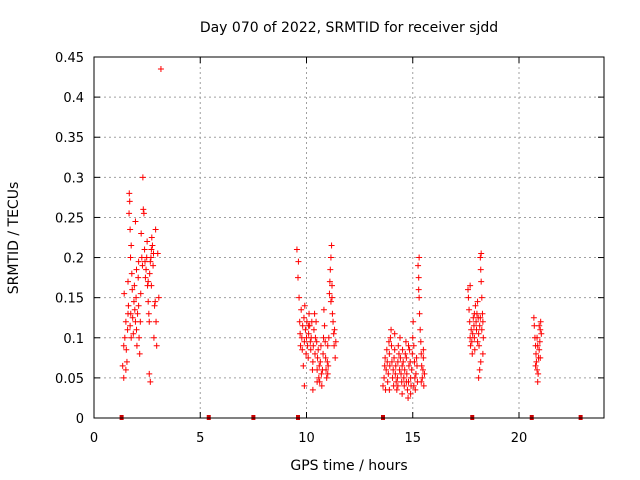  What do you see at coordinates (69, 299) in the screenshot?
I see `y-tick-label: 0.15` at bounding box center [69, 299].